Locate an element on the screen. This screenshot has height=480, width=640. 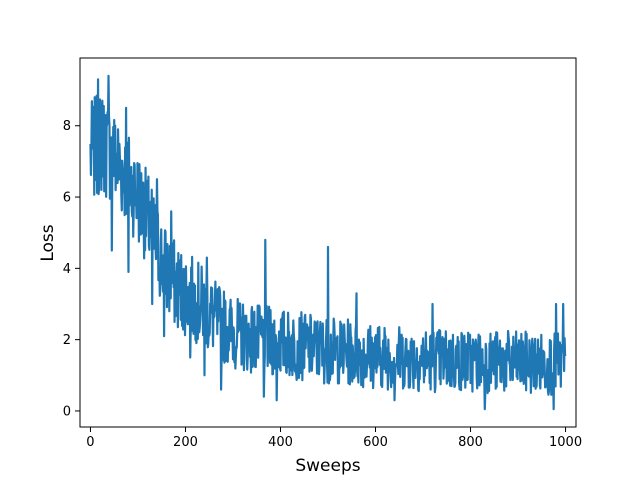
y-tick-label: 2 is located at coordinates (67, 340).